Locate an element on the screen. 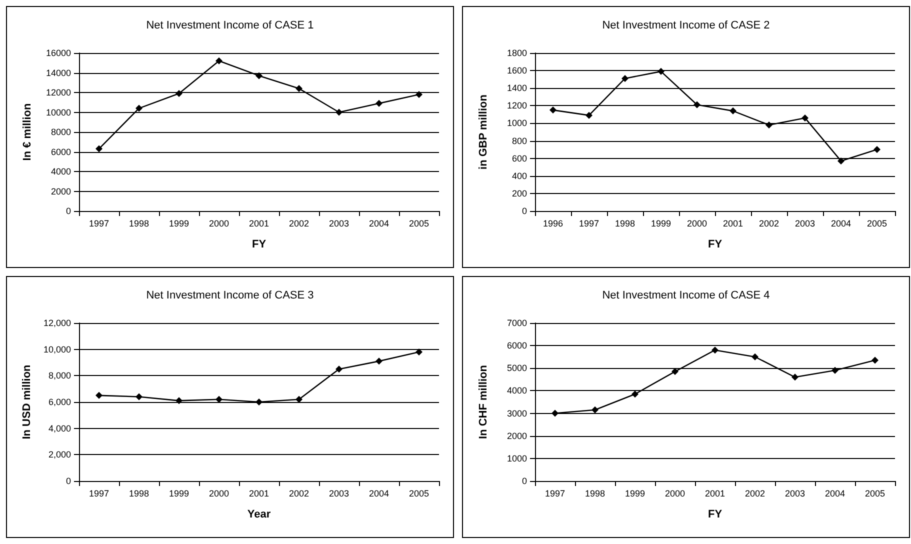 The image size is (911, 544). y-tick-label: 3000 is located at coordinates (516, 413).